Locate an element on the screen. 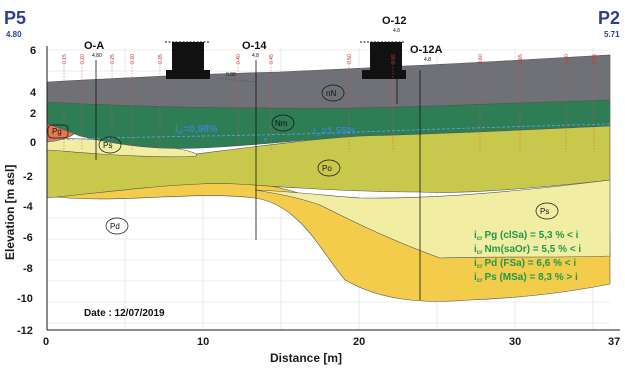 This screenshot has height=368, width=625. x-axis-label: Distance [m] is located at coordinates (306, 358).